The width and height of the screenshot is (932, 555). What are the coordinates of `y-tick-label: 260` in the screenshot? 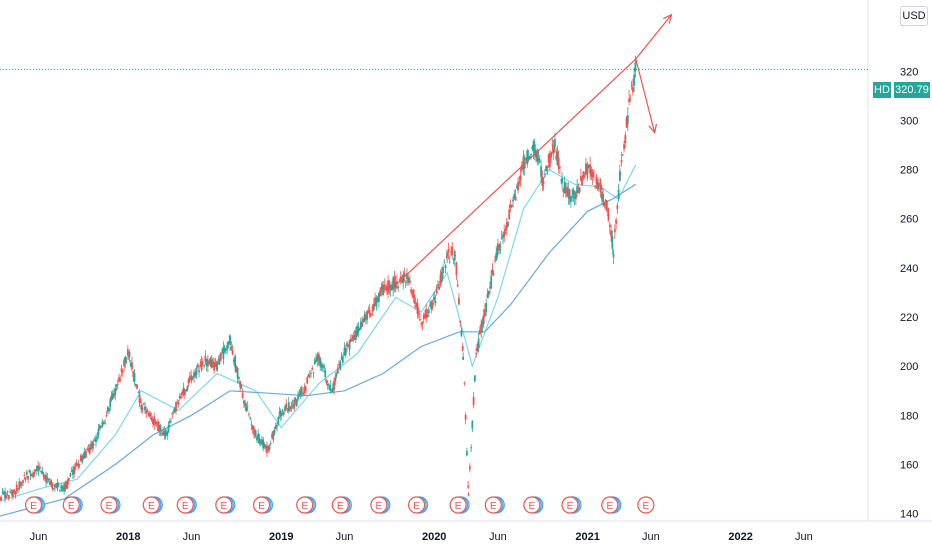 It's located at (909, 220).